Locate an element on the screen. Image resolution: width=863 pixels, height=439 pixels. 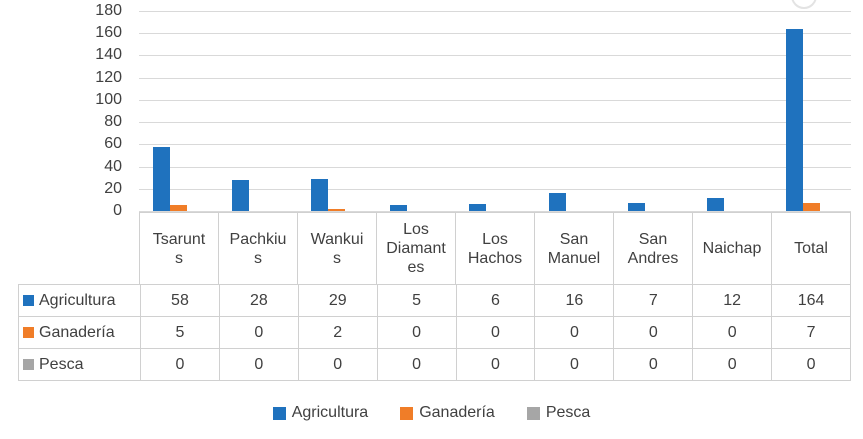
category-header-naichap: Naichap is located at coordinates (731, 248).